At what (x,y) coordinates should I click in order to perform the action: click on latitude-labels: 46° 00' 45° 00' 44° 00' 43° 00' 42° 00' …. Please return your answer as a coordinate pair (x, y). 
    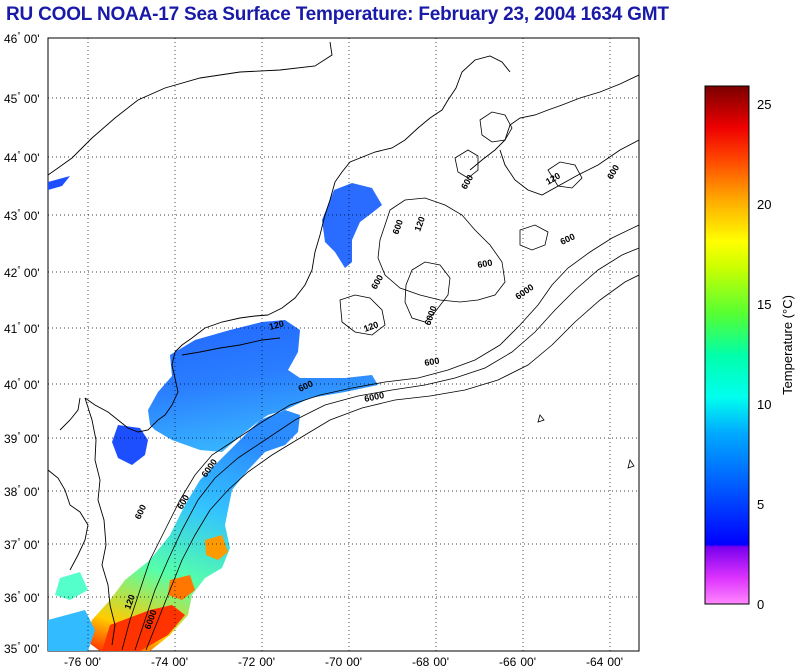
    Looking at the image, I should click on (22, 343).